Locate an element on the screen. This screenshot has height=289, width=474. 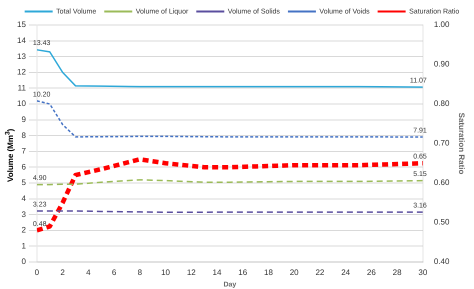
y-tick-label: 11 is located at coordinates (22, 87).